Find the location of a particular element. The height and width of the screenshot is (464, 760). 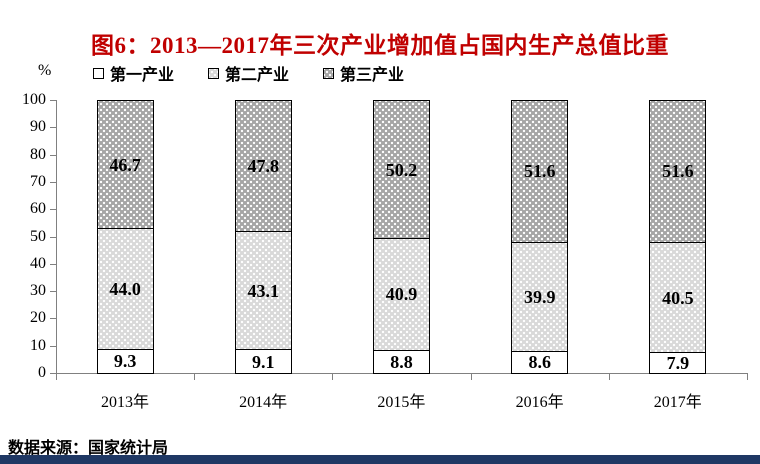

segment-value-label: 40.9 is located at coordinates (401, 294).